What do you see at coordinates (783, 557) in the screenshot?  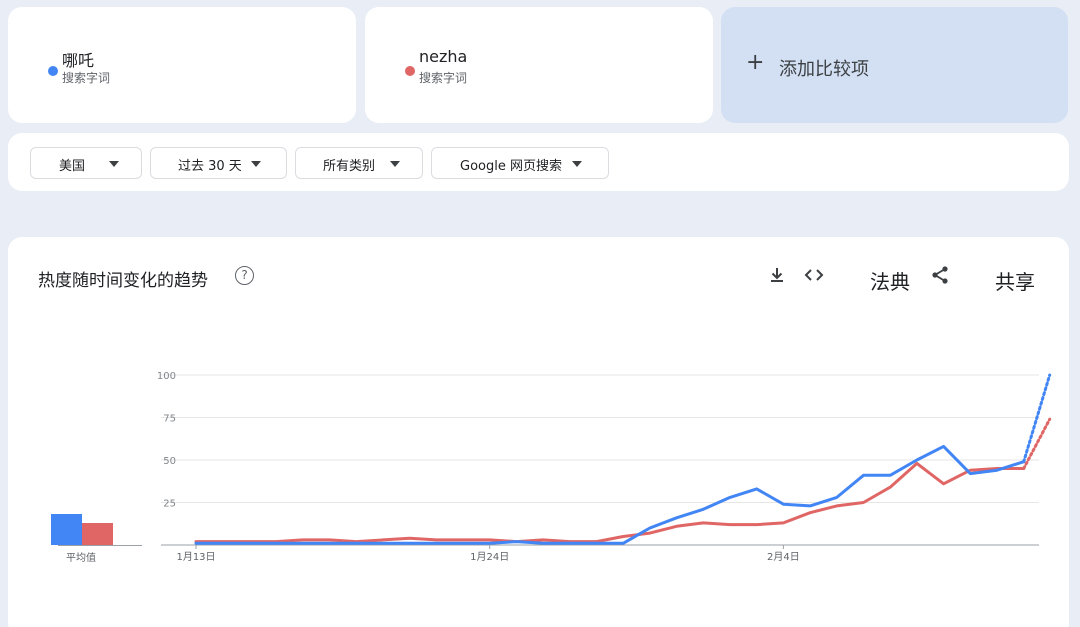 I see `x-tick-label: 2月4日` at bounding box center [783, 557].